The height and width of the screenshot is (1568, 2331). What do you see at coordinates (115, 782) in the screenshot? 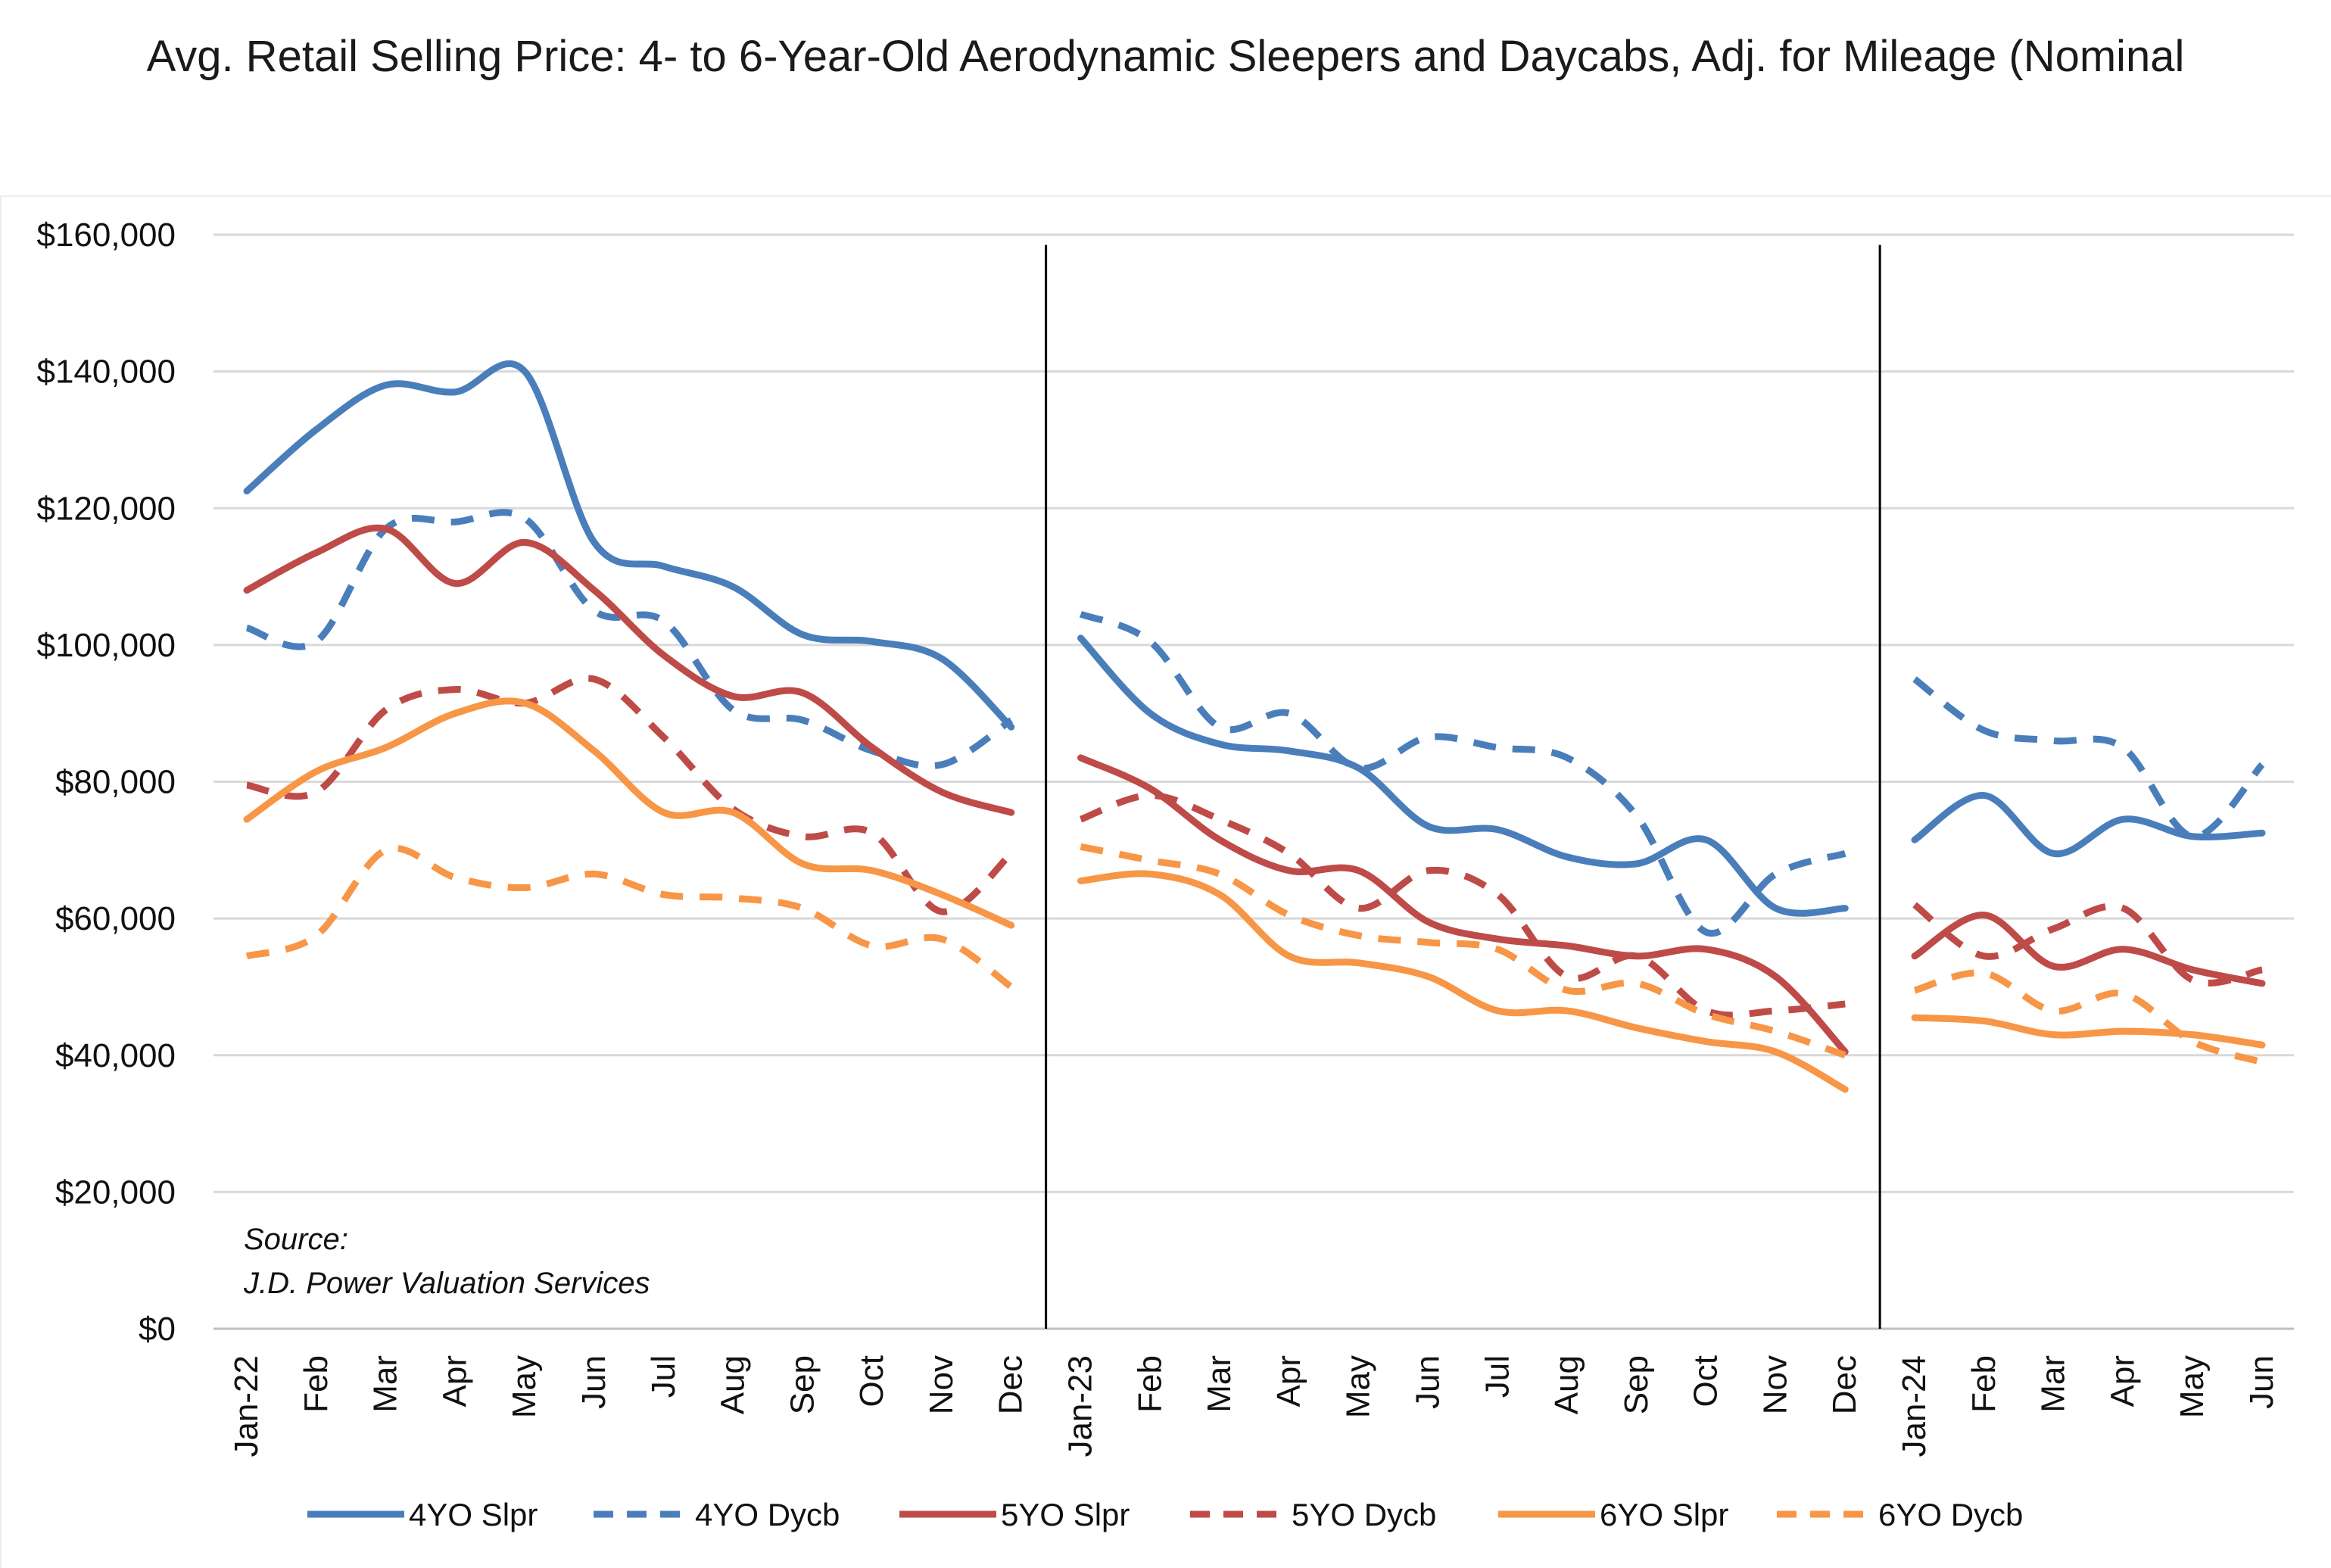
I see `y-tick-label: $80,000` at bounding box center [115, 782].